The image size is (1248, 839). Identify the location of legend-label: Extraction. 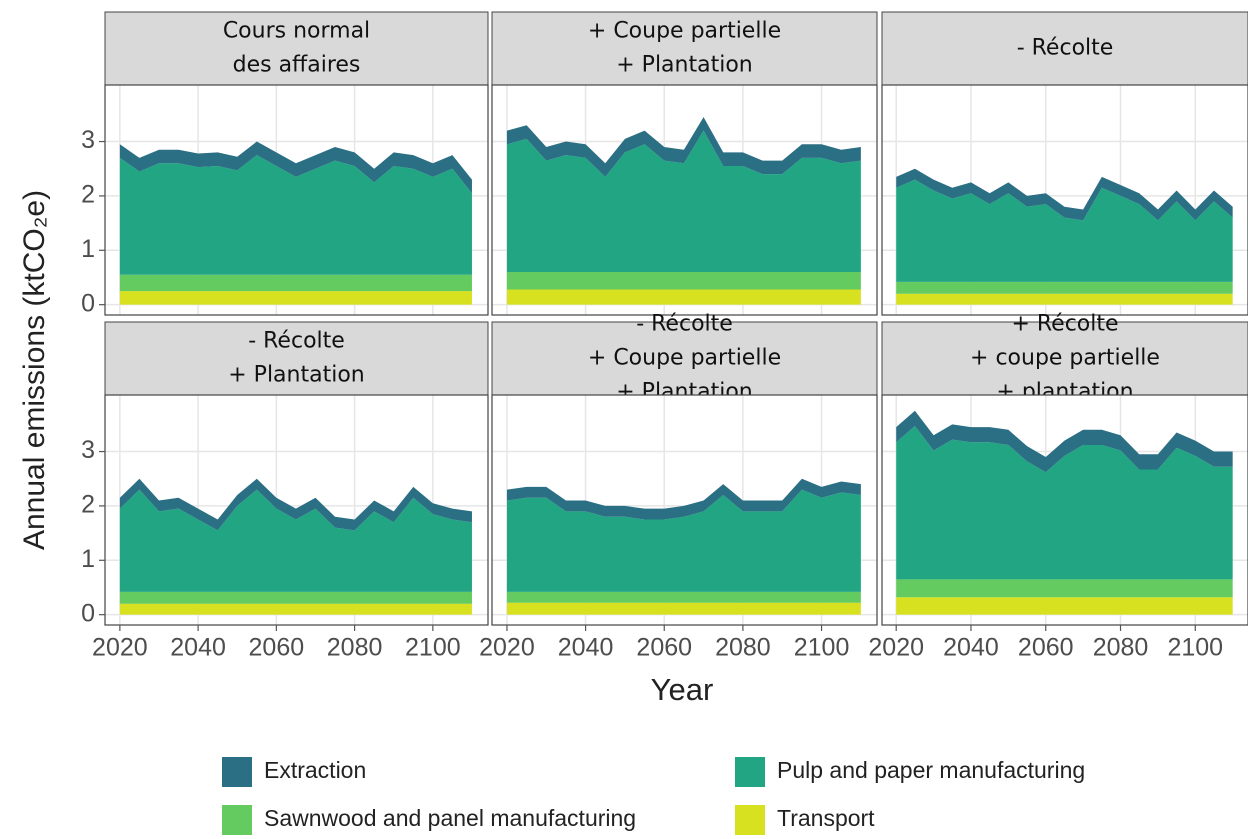
(315, 770).